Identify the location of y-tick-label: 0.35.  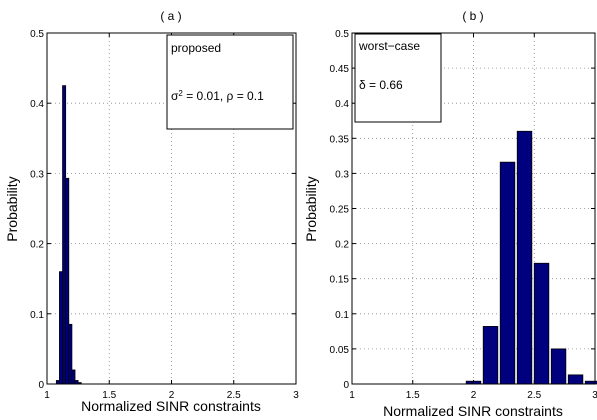
(340, 139).